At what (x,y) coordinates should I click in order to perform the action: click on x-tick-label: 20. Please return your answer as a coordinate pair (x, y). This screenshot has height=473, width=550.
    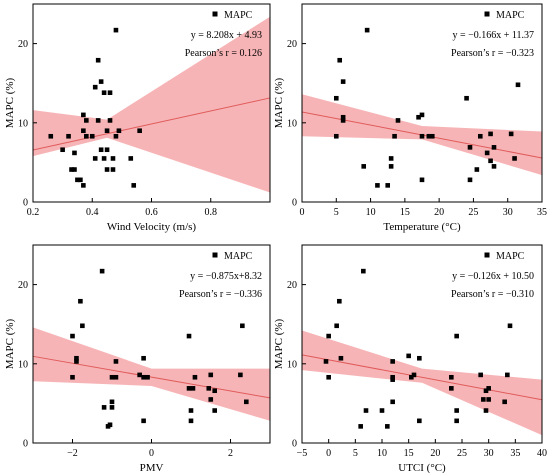
    Looking at the image, I should click on (435, 453).